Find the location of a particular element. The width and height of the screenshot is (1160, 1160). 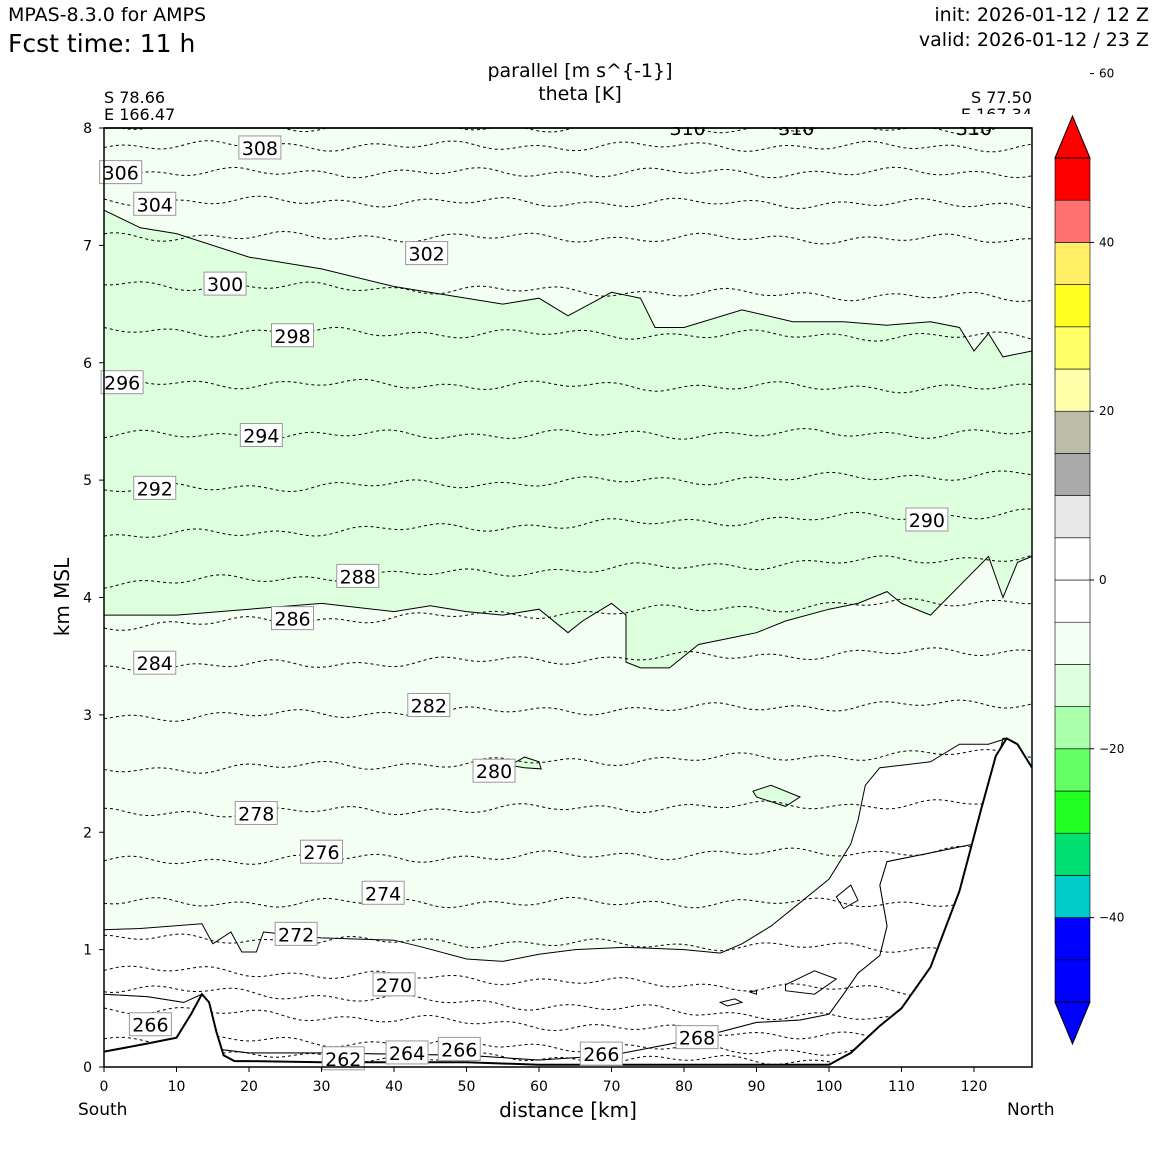

theta-label: 270 is located at coordinates (394, 986).